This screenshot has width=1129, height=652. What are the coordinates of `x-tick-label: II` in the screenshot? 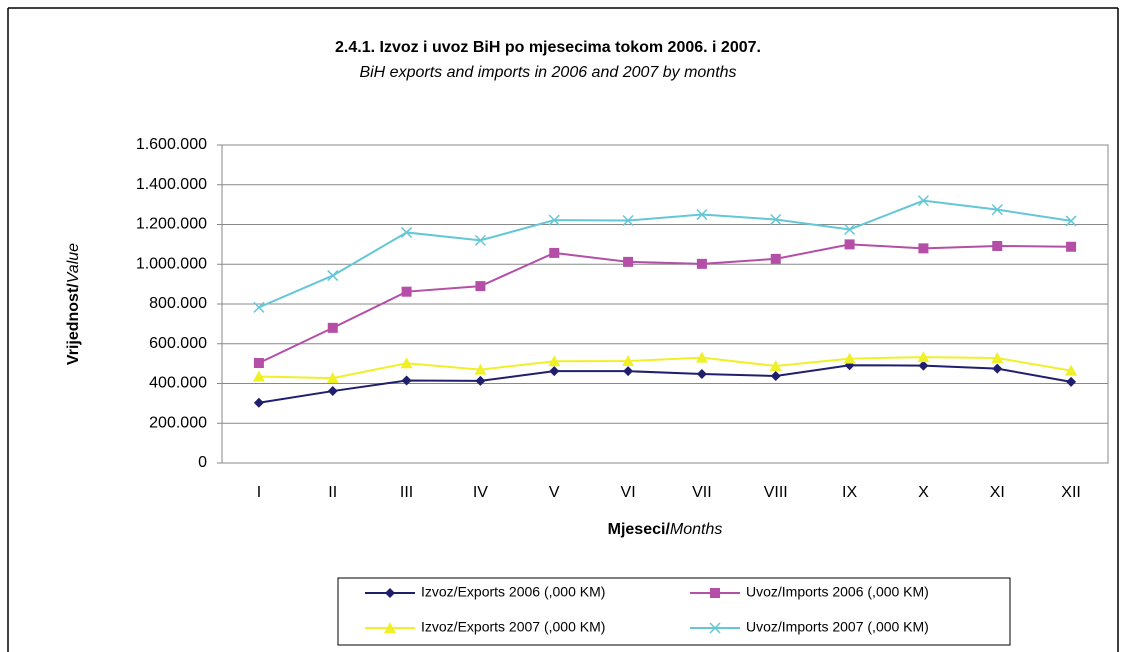 It's located at (332, 492).